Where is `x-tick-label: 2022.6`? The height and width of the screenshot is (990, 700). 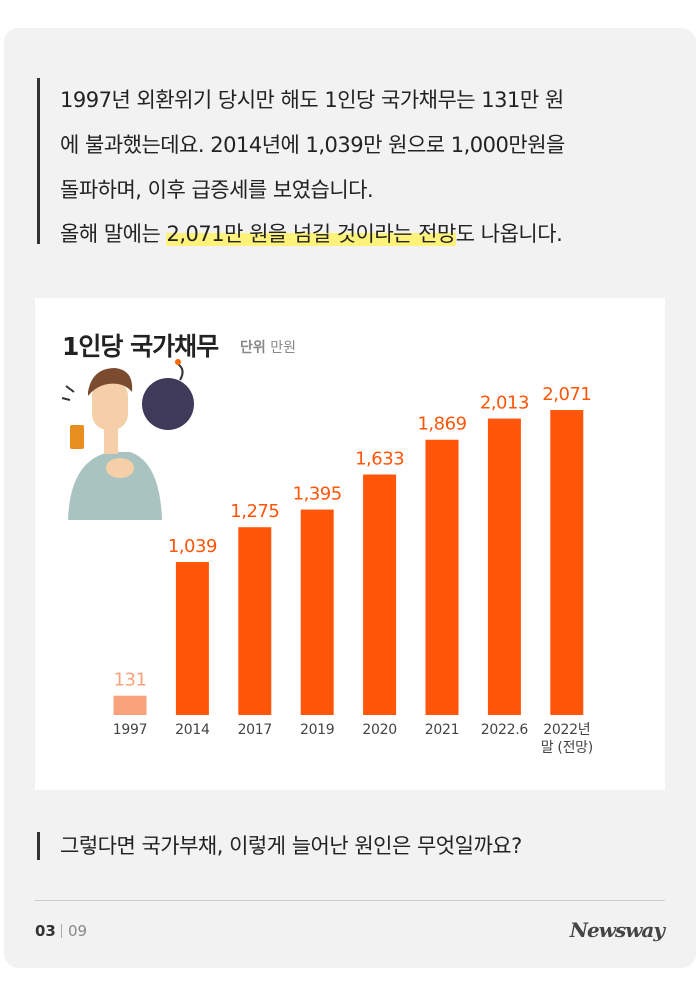
x-tick-label: 2022.6 is located at coordinates (504, 730).